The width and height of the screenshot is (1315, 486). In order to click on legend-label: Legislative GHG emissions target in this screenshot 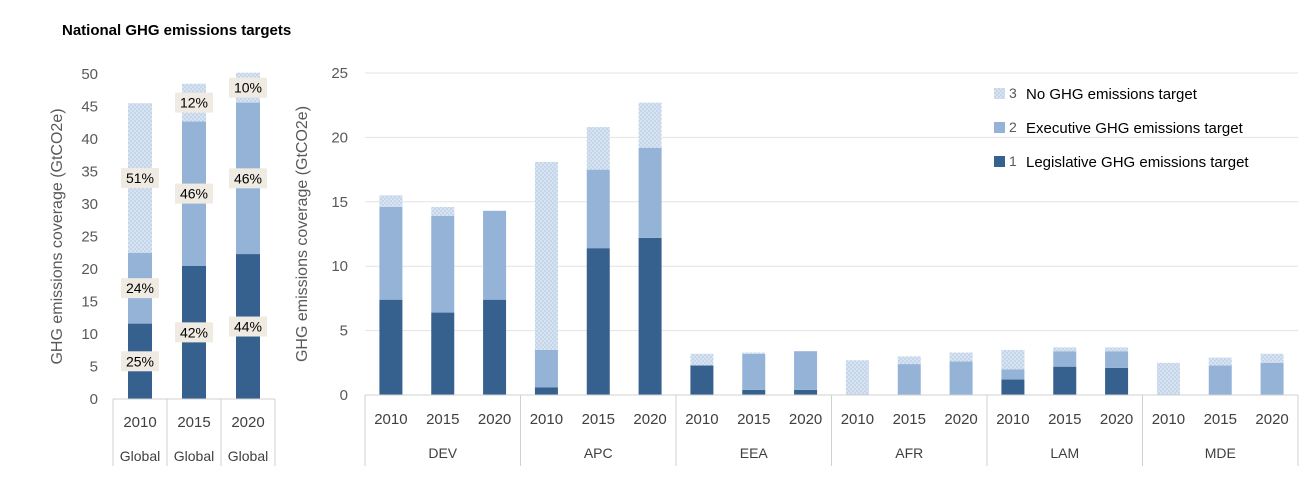, I will do `click(1137, 162)`.